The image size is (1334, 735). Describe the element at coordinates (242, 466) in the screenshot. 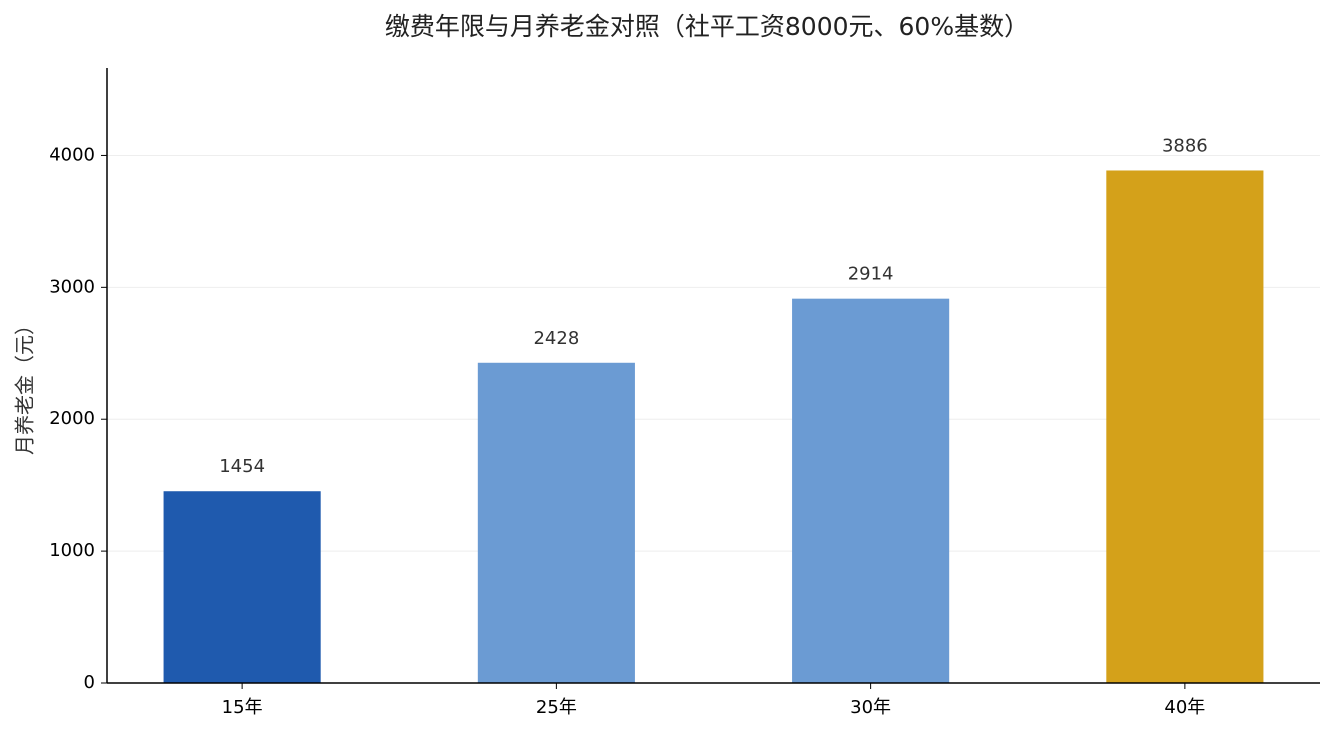

I see `value-label: 1454` at that location.